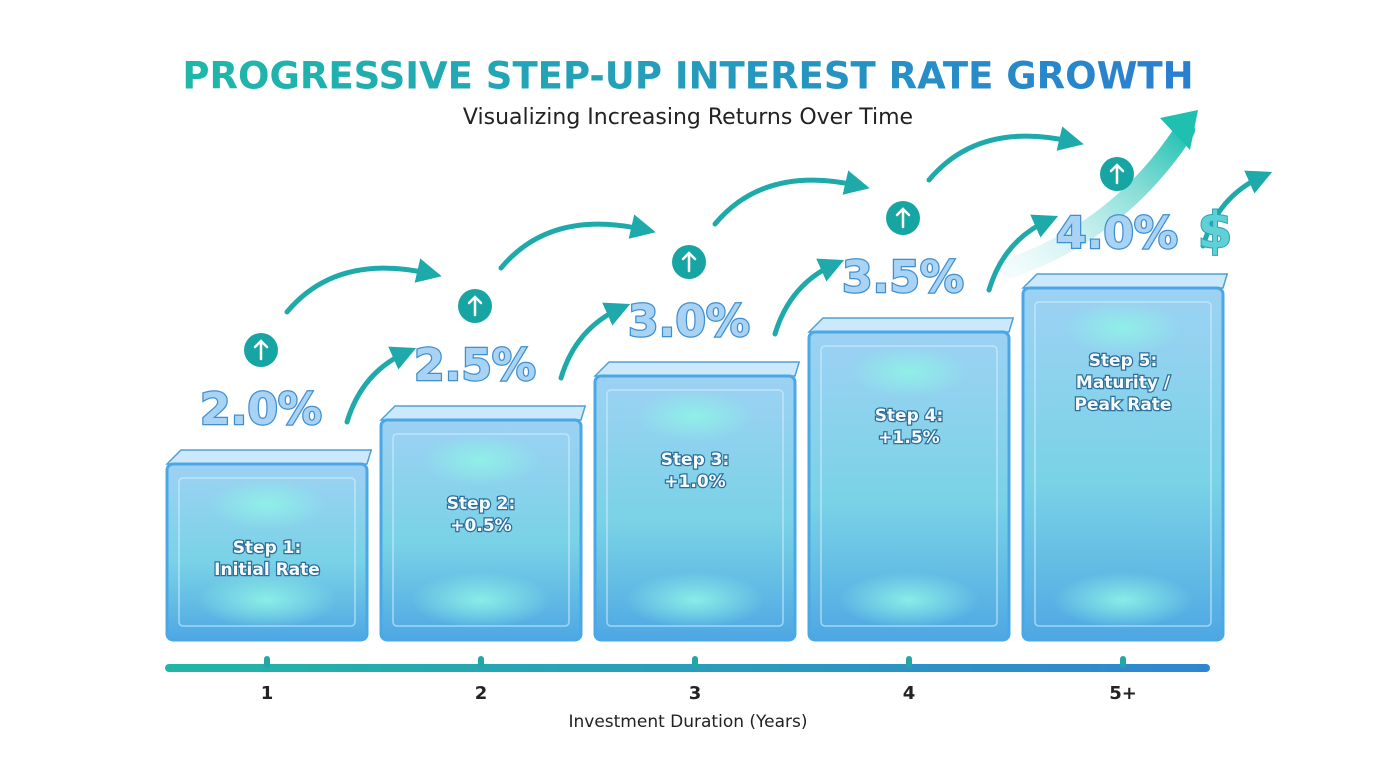 Image resolution: width=1376 pixels, height=768 pixels. I want to click on chart-subtitle: Visualizing Increasing Returns Over Time, so click(688, 117).